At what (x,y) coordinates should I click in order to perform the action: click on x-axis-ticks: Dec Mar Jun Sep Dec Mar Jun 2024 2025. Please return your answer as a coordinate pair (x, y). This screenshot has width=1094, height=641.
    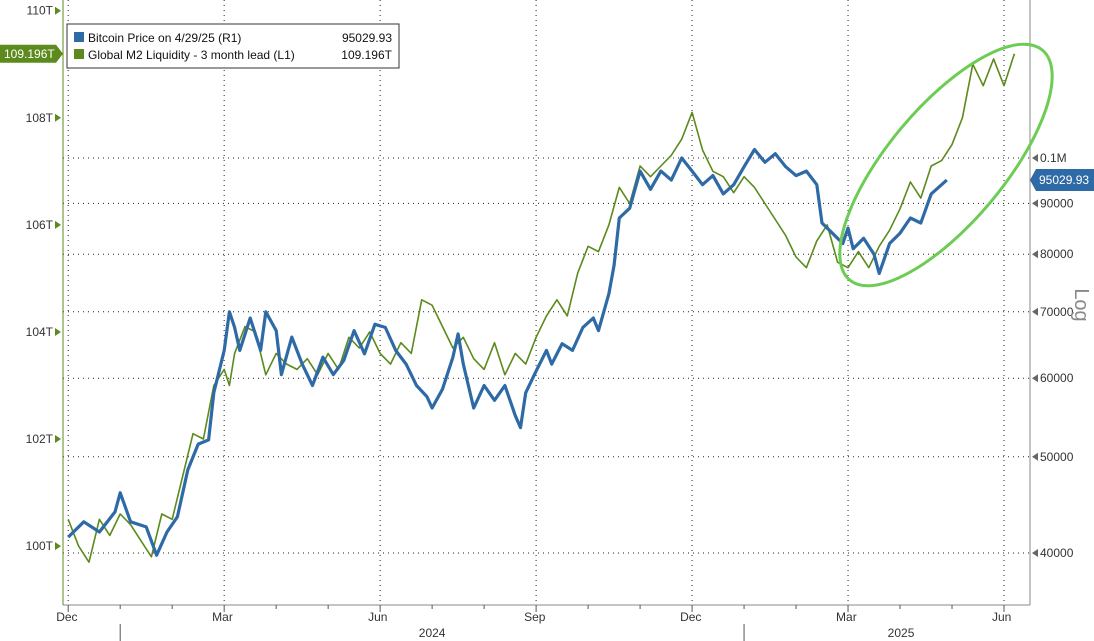
    Looking at the image, I should click on (533, 623).